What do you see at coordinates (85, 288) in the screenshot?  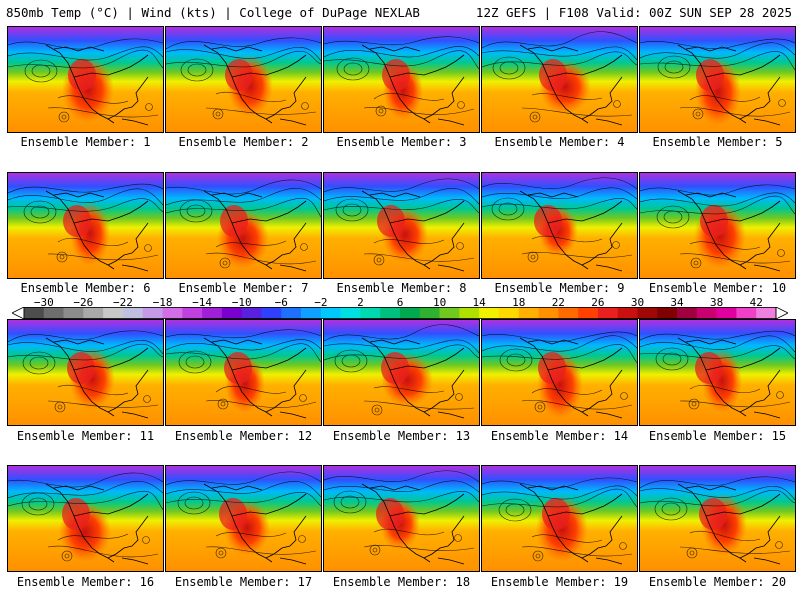 I see `ensemble-member-label: Ensemble Member: 6` at bounding box center [85, 288].